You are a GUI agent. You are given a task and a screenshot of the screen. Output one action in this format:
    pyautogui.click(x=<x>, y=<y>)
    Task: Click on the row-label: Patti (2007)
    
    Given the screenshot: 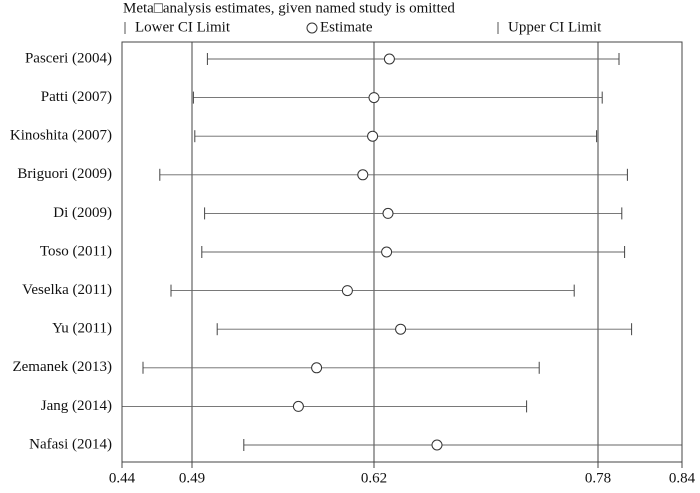 What is the action you would take?
    pyautogui.click(x=76, y=97)
    